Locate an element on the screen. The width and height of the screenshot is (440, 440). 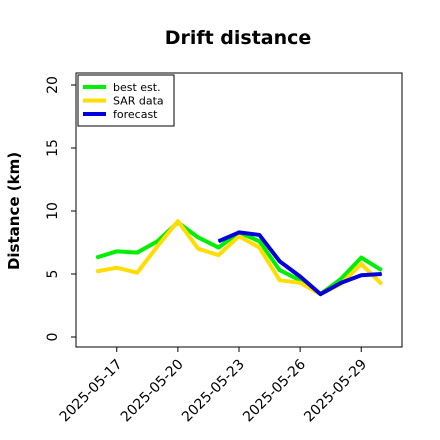
y-tick-label: 0 is located at coordinates (53, 337).